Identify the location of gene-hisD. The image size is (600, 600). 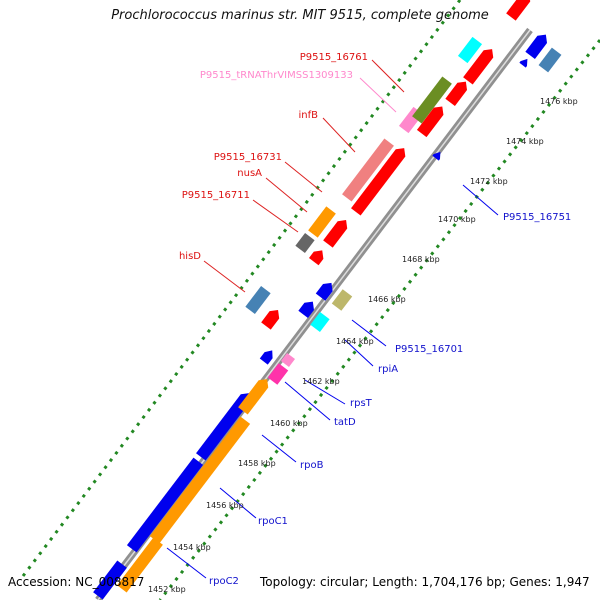
(258, 300).